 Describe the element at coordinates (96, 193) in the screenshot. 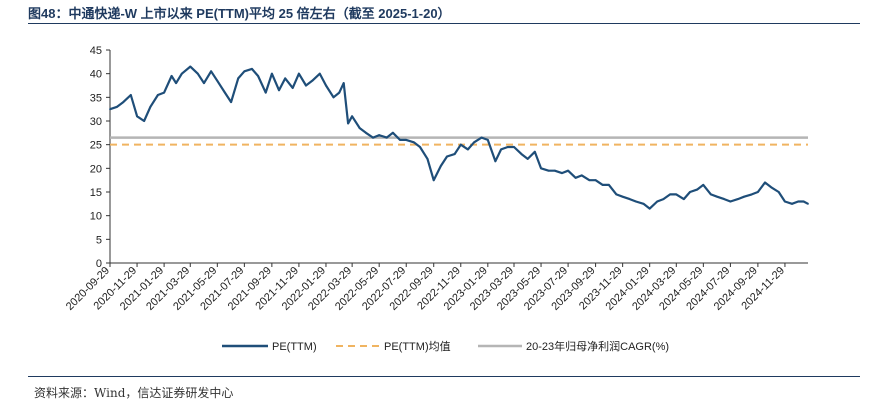

I see `y-tick-label: 15` at that location.